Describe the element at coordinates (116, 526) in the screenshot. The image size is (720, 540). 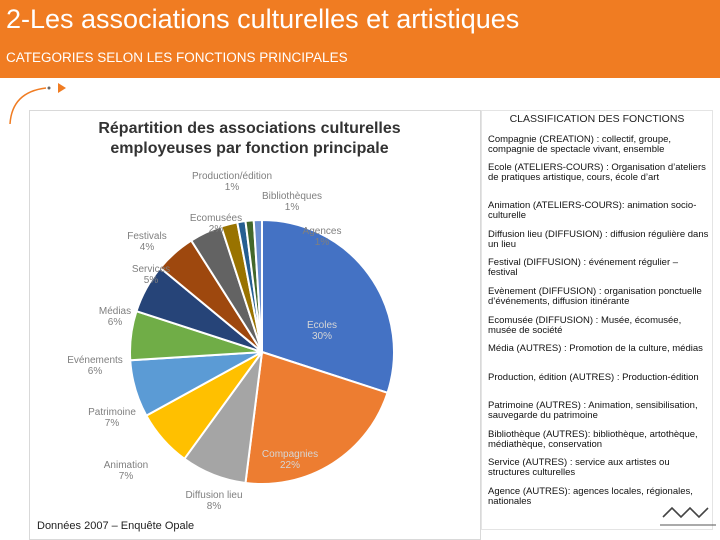
I see `source-note: Données 2007 – Enquête Opale` at that location.